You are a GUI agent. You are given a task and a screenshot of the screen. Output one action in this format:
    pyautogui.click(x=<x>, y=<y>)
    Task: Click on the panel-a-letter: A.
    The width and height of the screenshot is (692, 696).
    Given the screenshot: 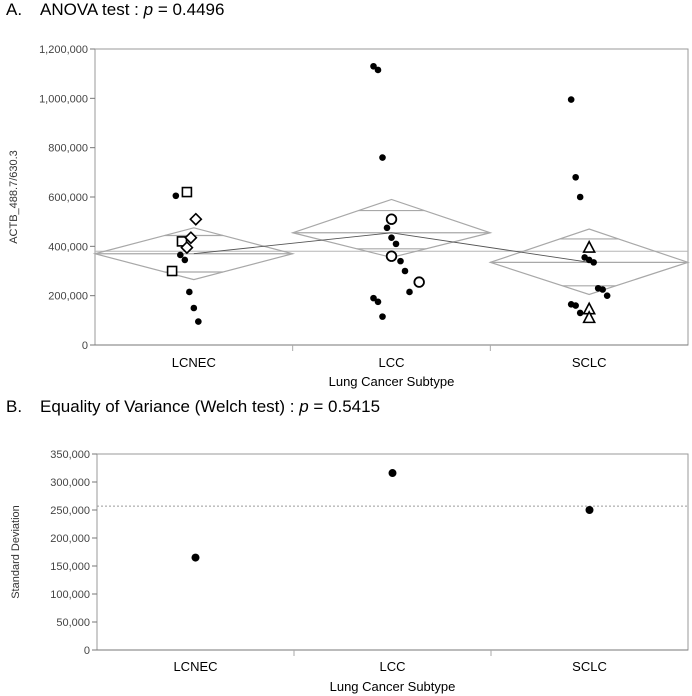 What is the action you would take?
    pyautogui.click(x=14, y=9)
    